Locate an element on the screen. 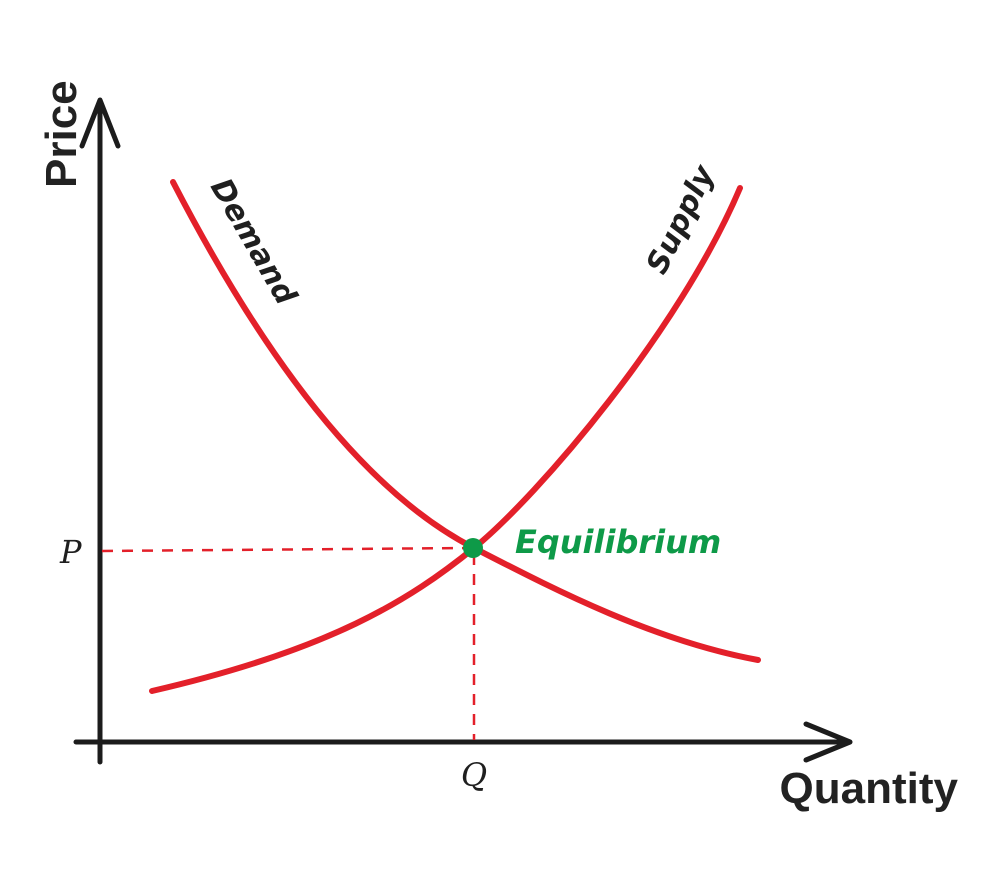  y-axis-arrowhead is located at coordinates (100, 123).